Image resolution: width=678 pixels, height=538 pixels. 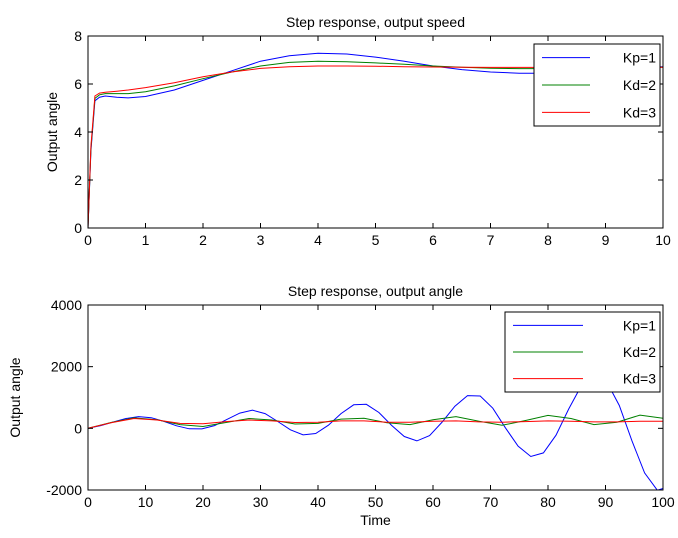 What do you see at coordinates (433, 502) in the screenshot?
I see `x-tick-label: 60` at bounding box center [433, 502].